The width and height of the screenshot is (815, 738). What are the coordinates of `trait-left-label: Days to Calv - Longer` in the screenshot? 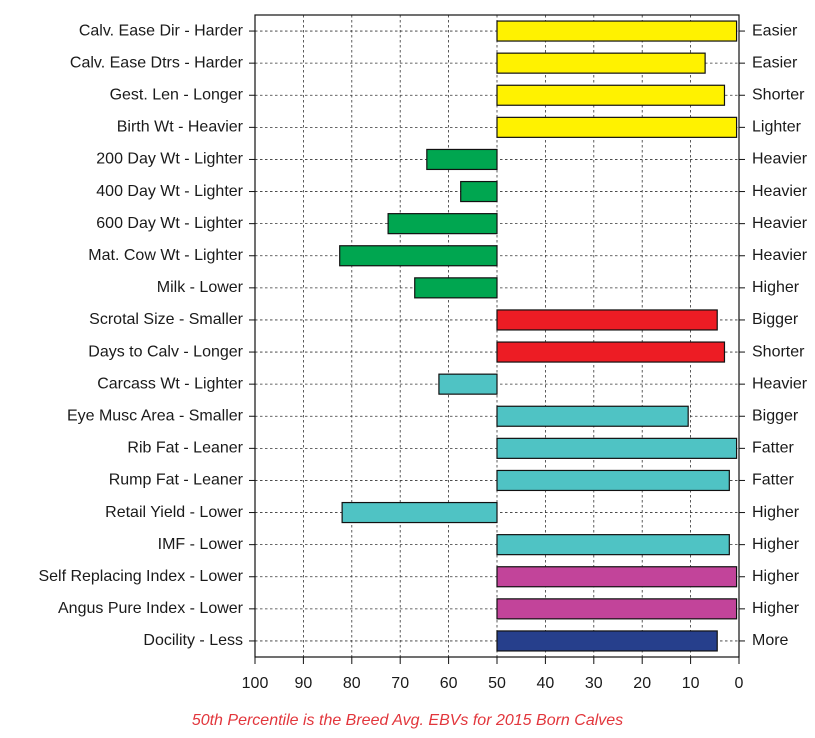 It's located at (165, 351).